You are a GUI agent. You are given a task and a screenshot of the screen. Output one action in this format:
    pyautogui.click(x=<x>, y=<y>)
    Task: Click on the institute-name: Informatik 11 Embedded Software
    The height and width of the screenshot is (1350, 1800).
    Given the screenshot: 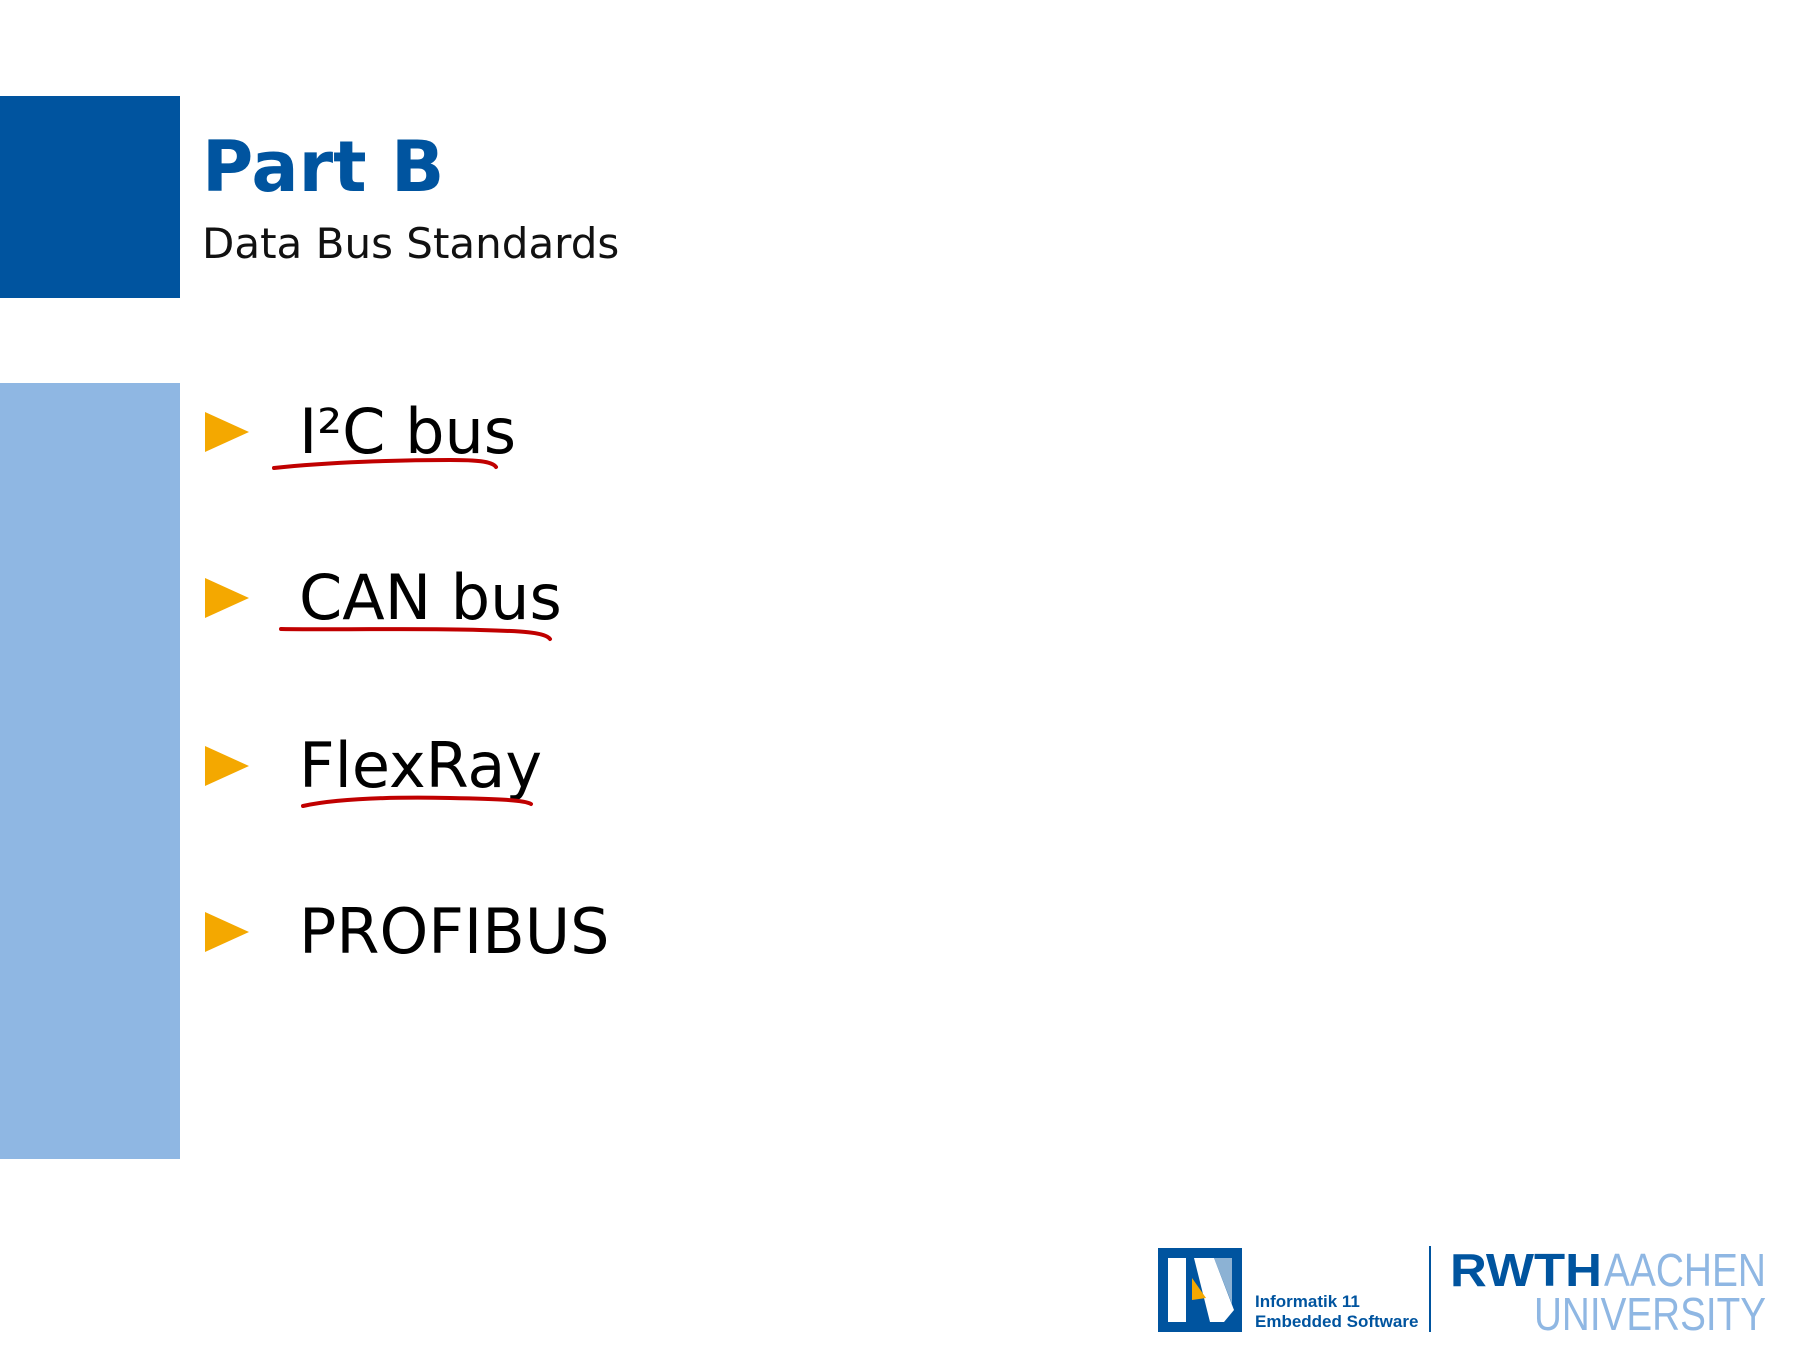 What is the action you would take?
    pyautogui.click(x=1336, y=1312)
    